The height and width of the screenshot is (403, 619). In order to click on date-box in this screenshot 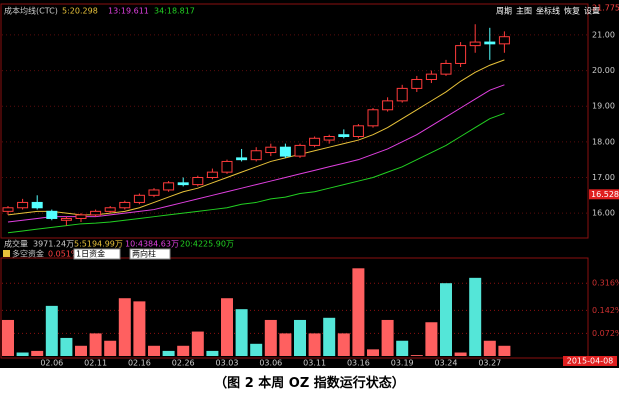, I will do `click(590, 361)`.